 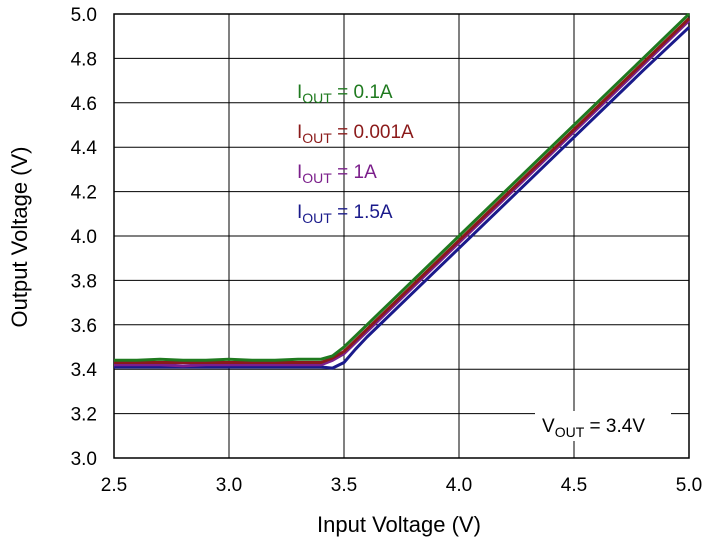 What do you see at coordinates (344, 485) in the screenshot?
I see `x-tick-label: 3.5` at bounding box center [344, 485].